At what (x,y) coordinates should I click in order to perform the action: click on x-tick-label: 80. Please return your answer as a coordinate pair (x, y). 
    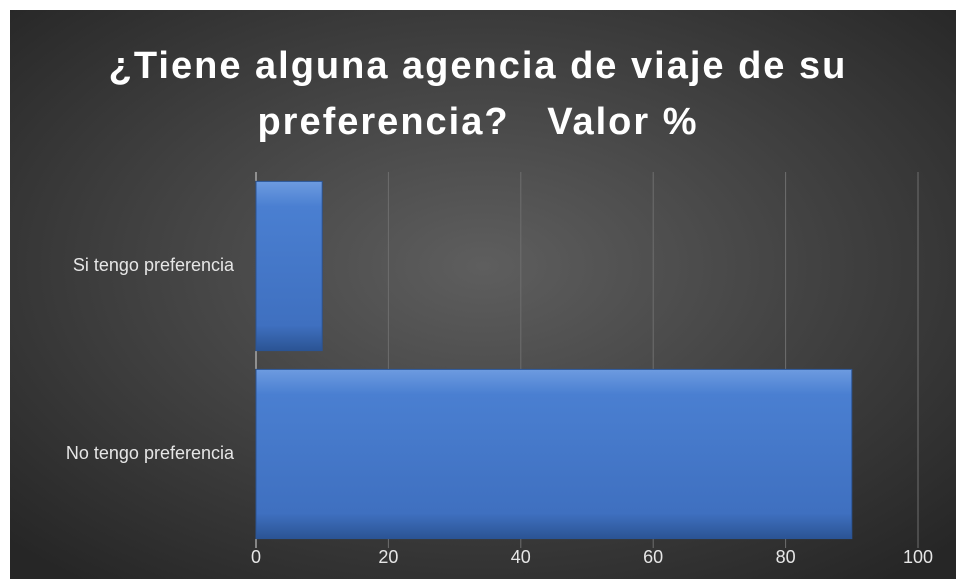
    Looking at the image, I should click on (786, 557).